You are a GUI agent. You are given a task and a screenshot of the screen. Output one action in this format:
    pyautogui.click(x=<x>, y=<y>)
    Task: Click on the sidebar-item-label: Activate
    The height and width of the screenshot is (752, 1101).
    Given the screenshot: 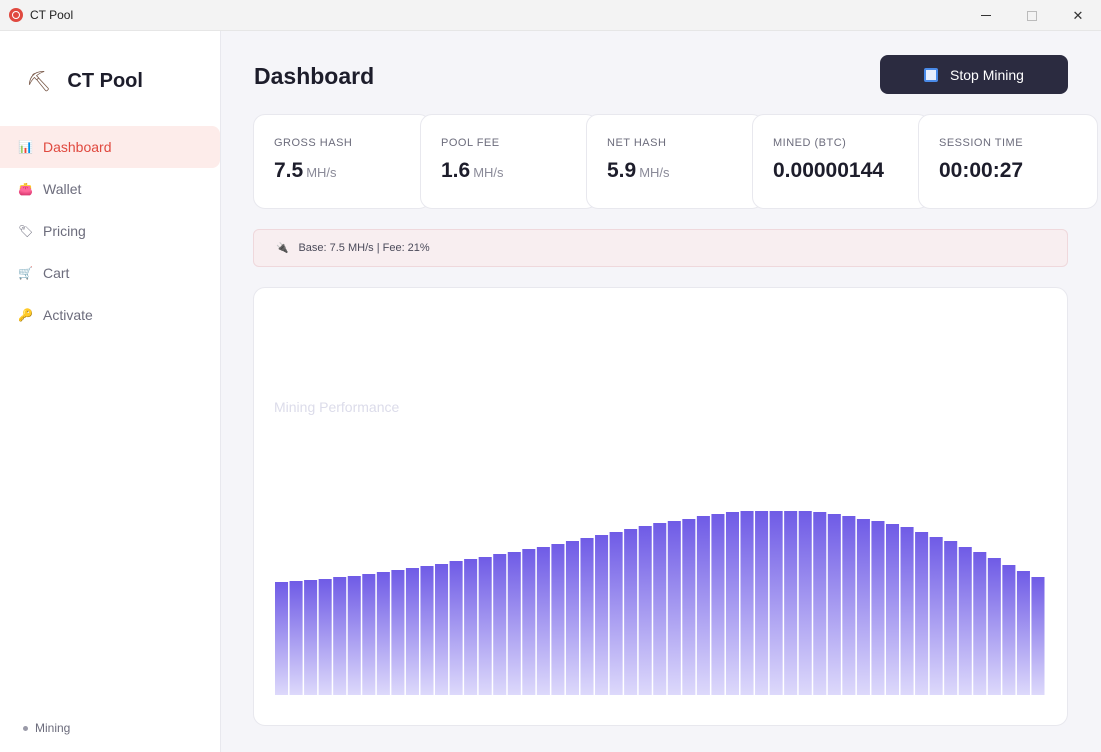 What is the action you would take?
    pyautogui.click(x=68, y=315)
    